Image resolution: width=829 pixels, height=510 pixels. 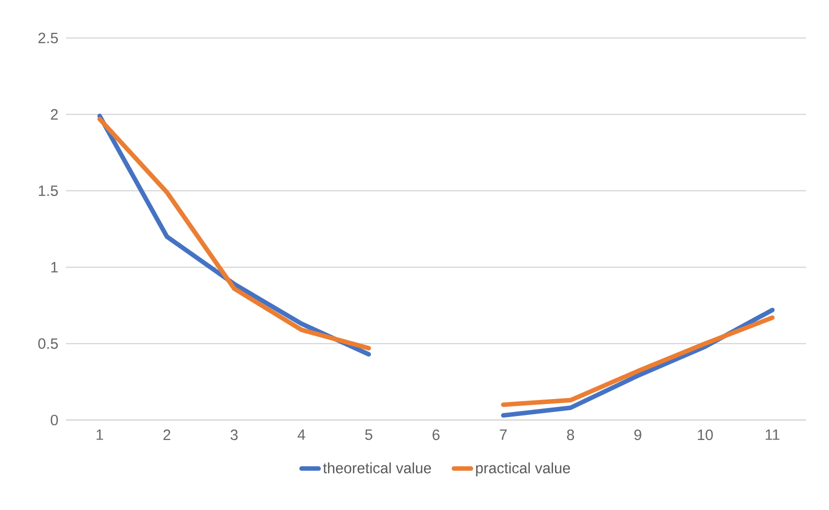 I want to click on x-tick-label: 3, so click(x=234, y=435).